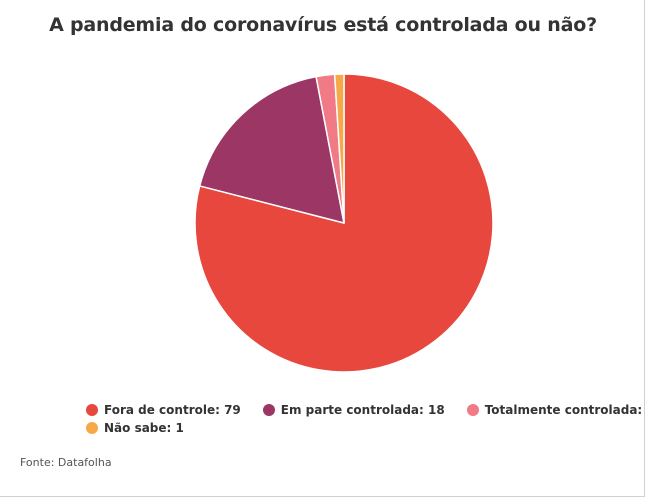  Describe the element at coordinates (92, 428) in the screenshot. I see `legend-dot-nao-sabe` at that location.